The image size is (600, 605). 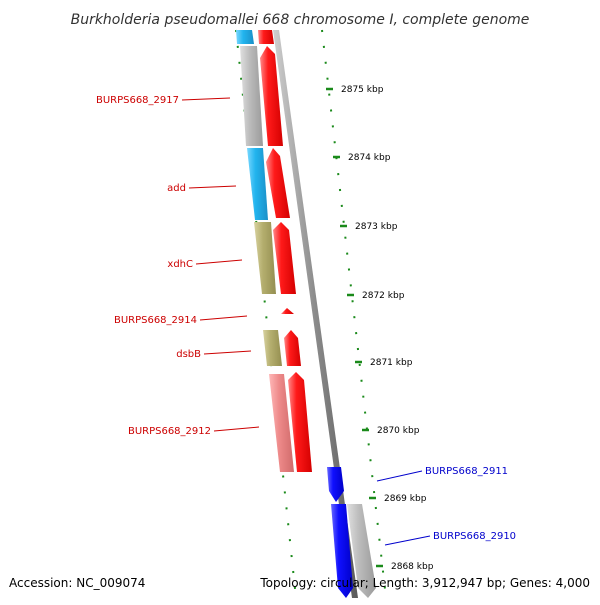 What do you see at coordinates (405, 499) in the screenshot?
I see `scale-label: 2869 kbp` at bounding box center [405, 499].